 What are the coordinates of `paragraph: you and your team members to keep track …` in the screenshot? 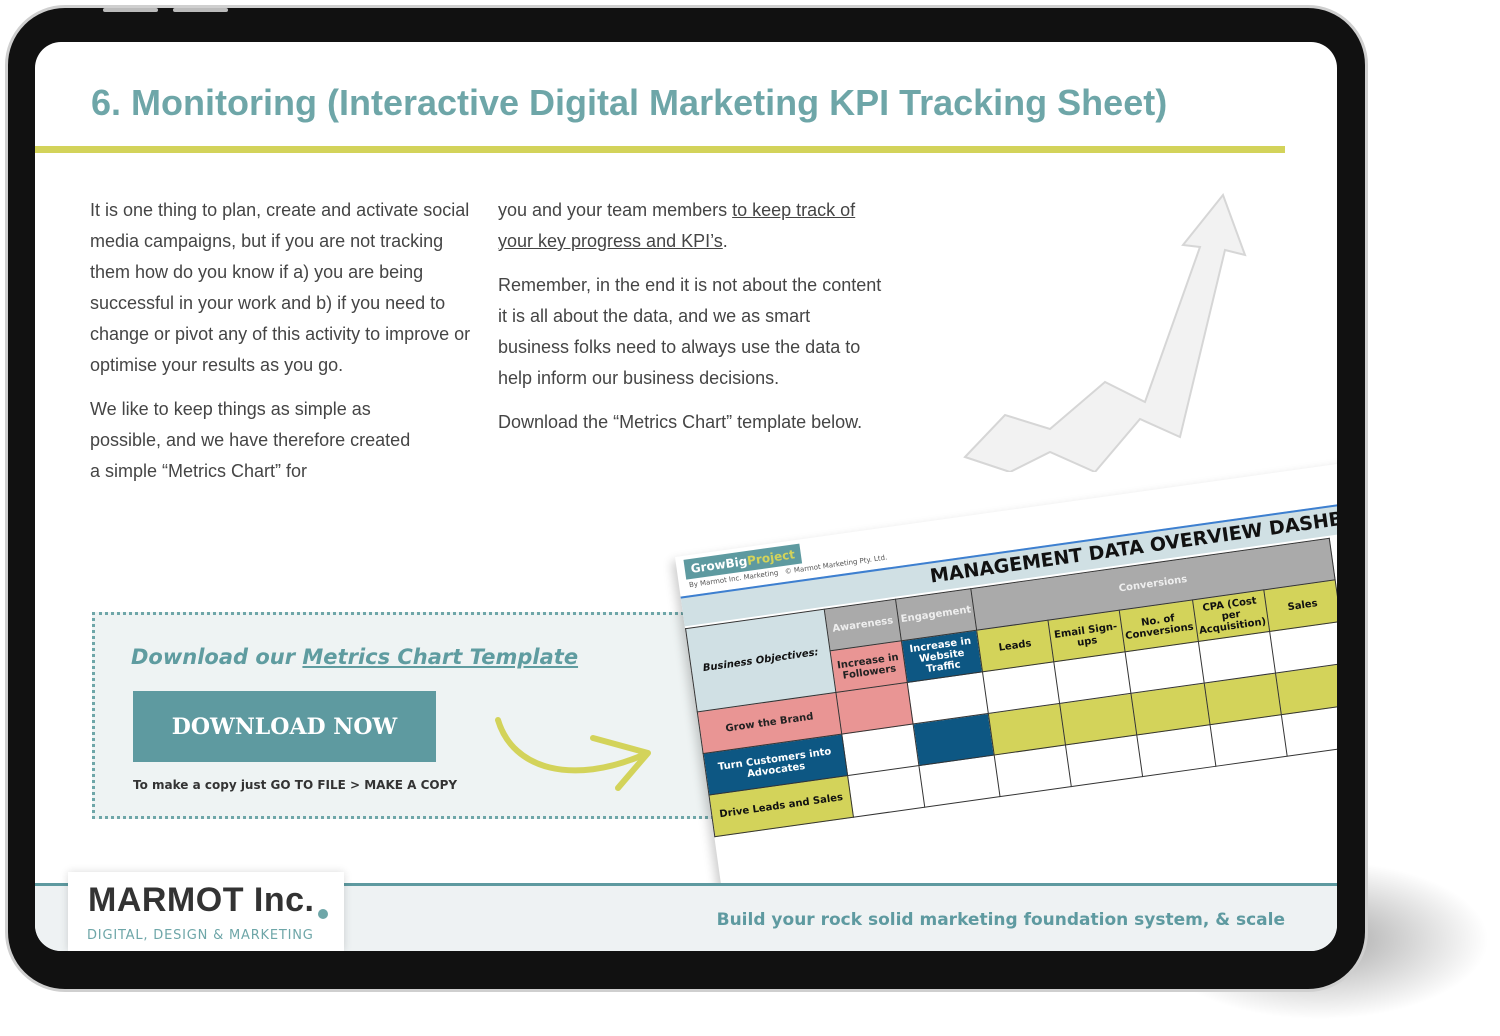 It's located at (677, 225).